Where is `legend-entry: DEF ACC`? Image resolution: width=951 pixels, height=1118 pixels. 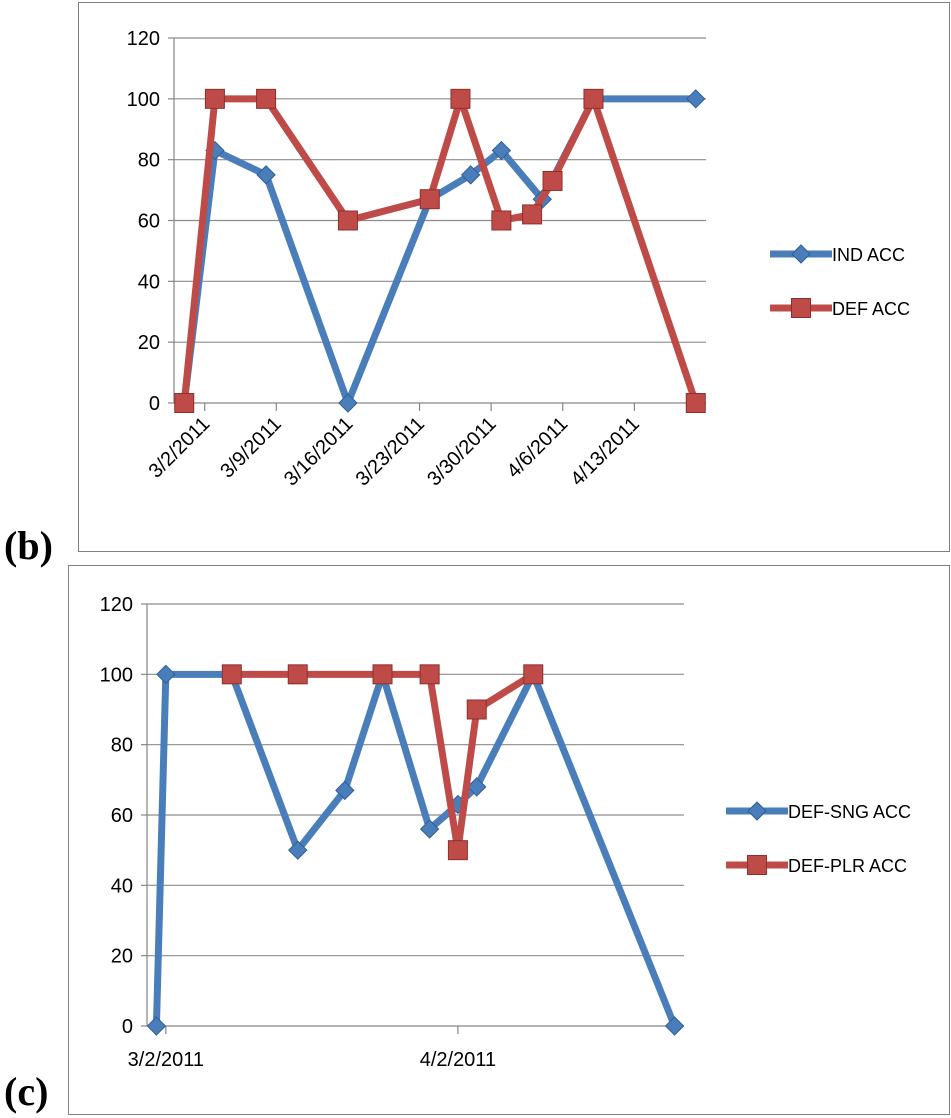 legend-entry: DEF ACC is located at coordinates (840, 308).